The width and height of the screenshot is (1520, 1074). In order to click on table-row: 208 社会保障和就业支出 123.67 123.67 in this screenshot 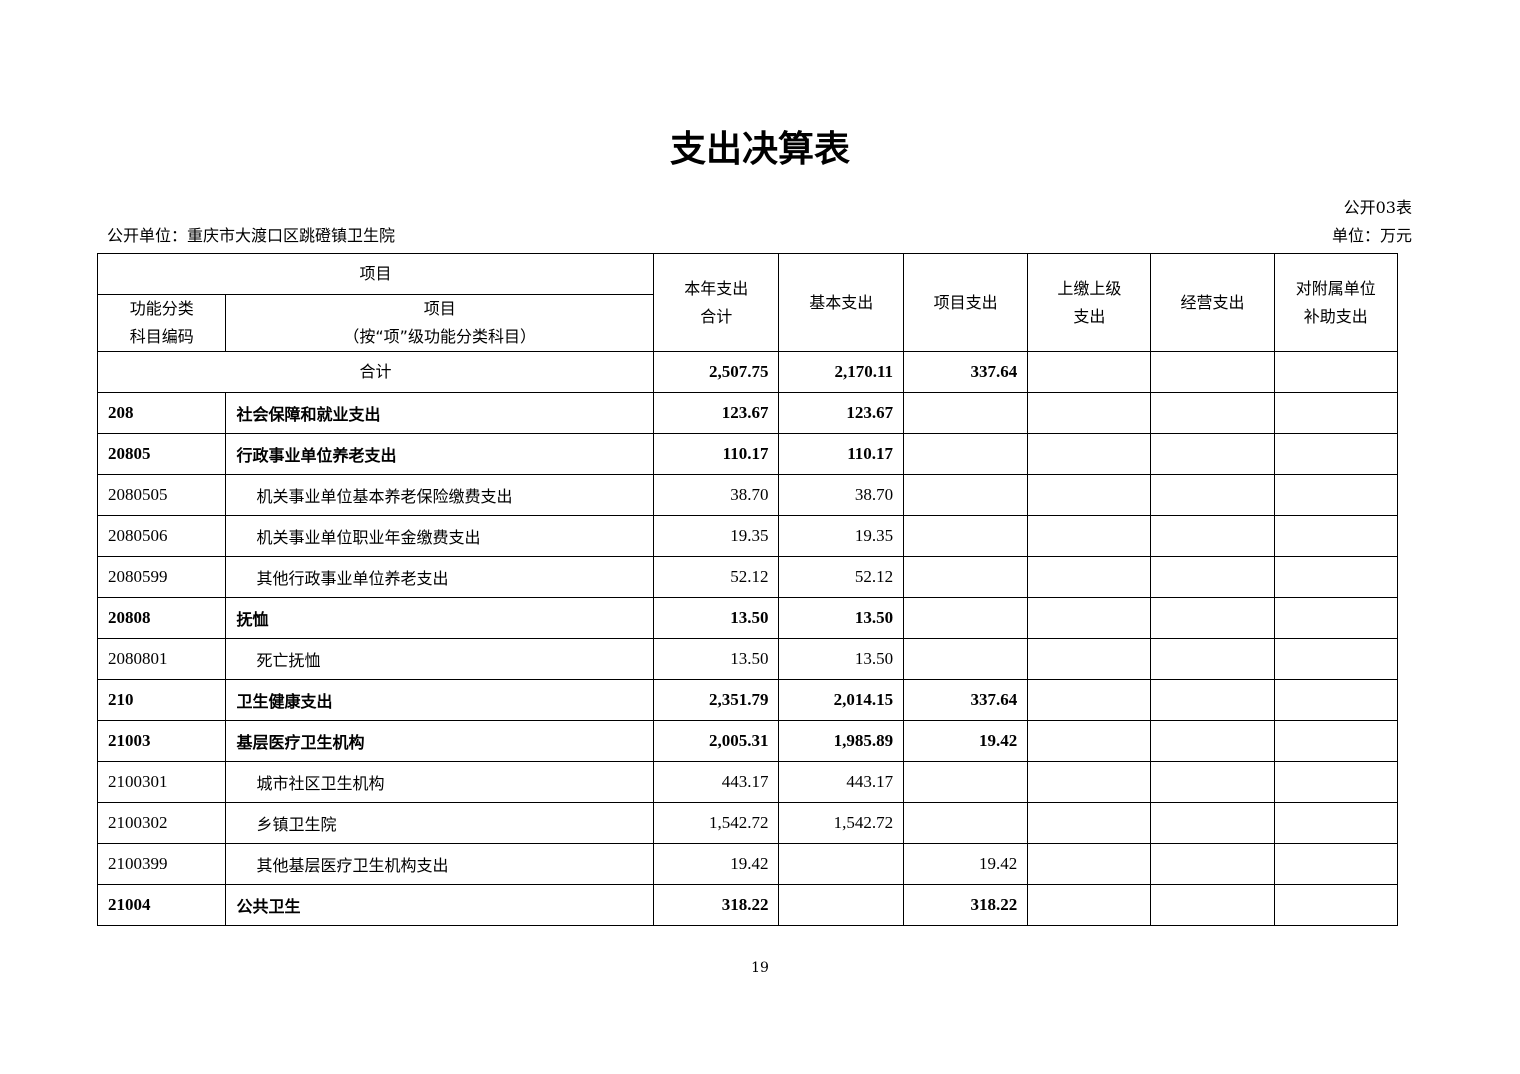, I will do `click(808, 413)`.